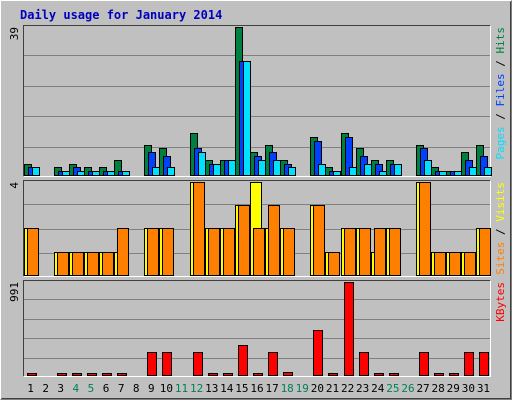 This screenshot has height=400, width=512. I want to click on legend-entry-0: KBytes, so click(500, 302).